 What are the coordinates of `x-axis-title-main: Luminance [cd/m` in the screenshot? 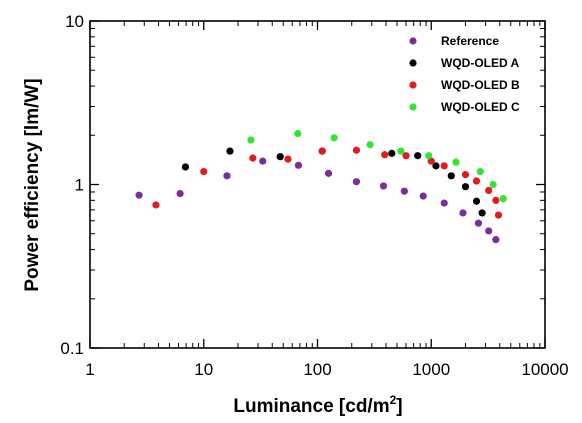 It's located at (311, 406).